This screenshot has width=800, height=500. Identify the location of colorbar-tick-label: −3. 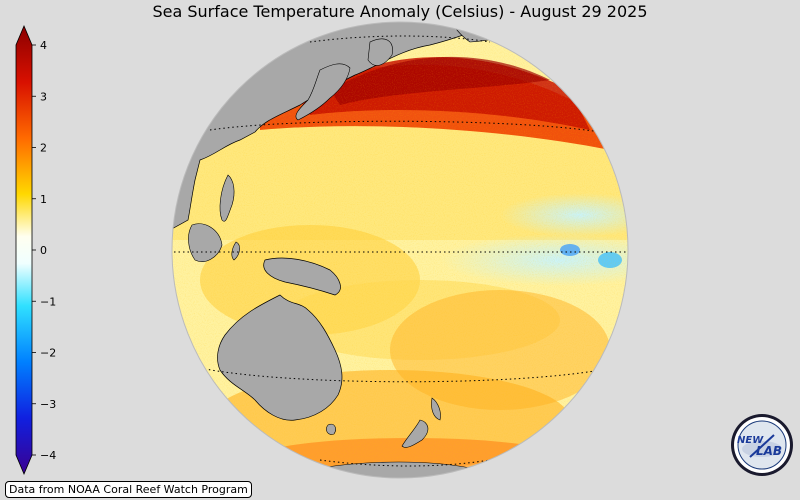
(48, 404).